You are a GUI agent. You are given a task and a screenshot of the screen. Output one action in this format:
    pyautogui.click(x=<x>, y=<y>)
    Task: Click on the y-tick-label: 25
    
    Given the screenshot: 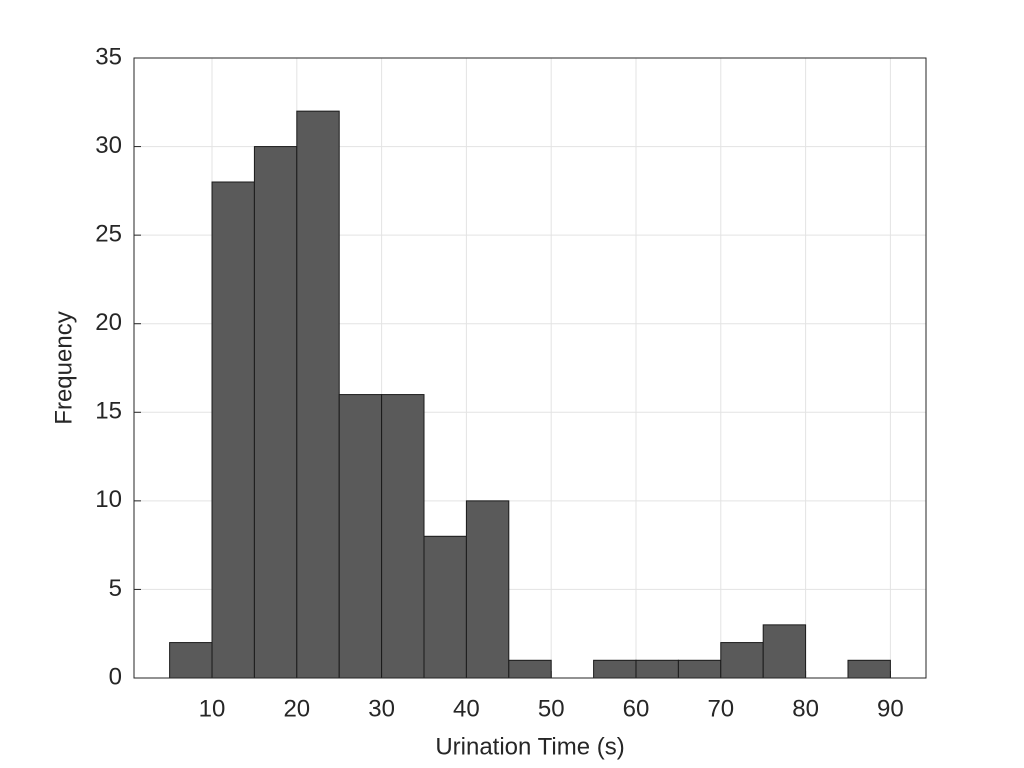 What is the action you would take?
    pyautogui.click(x=108, y=233)
    